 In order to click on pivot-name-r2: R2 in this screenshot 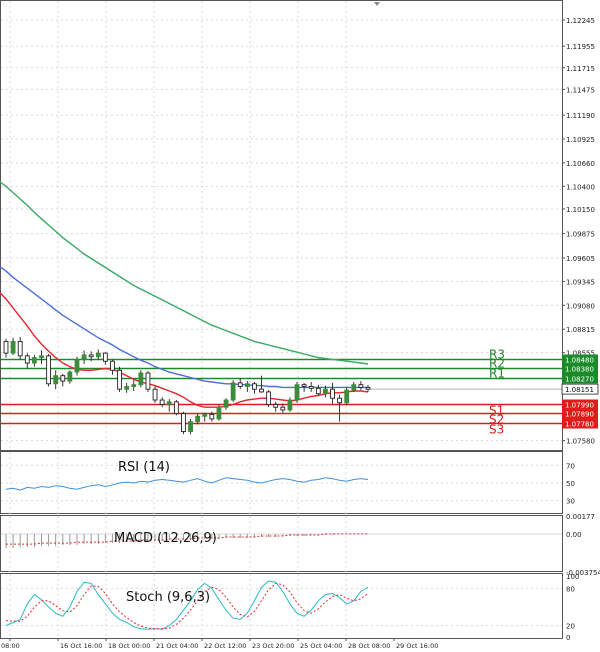, I will do `click(497, 364)`.